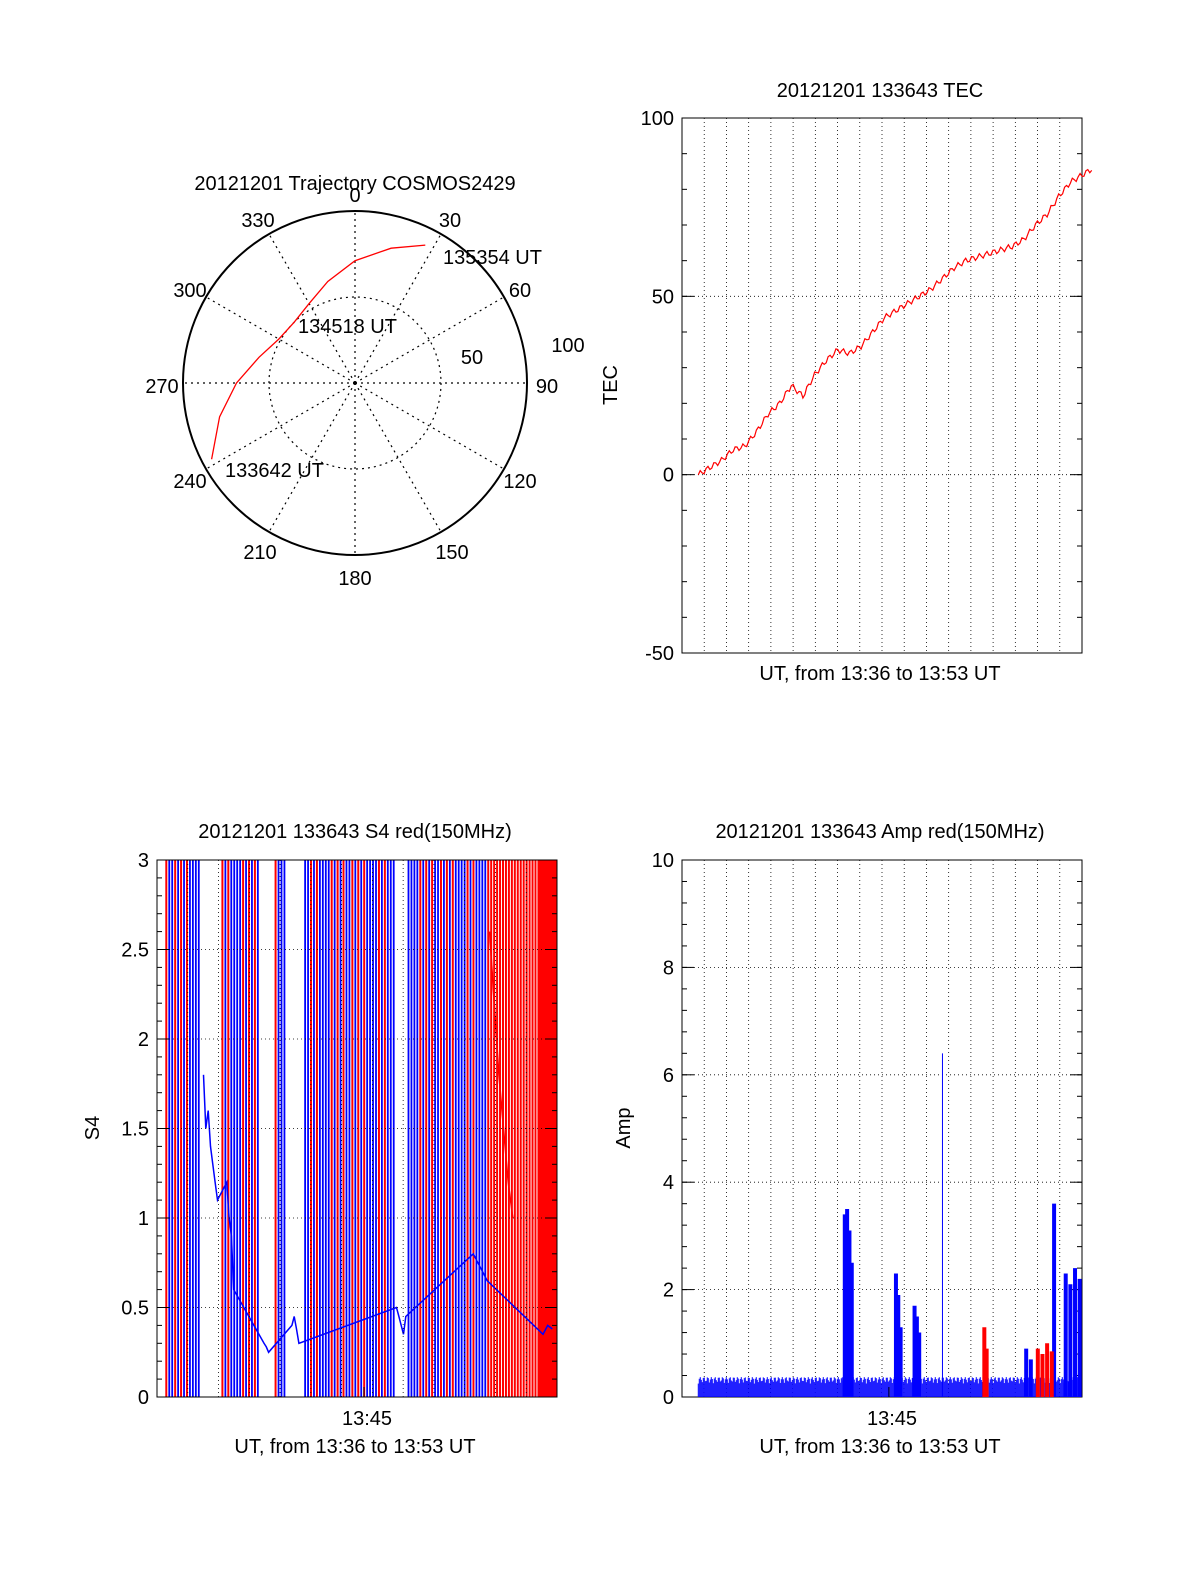 This screenshot has height=1575, width=1200. Describe the element at coordinates (668, 1398) in the screenshot. I see `amp-ytick-label: 0` at that location.